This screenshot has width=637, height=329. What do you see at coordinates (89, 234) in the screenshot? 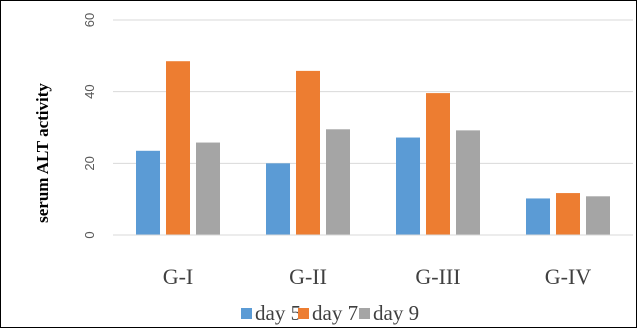
I see `y-tick-label: 0` at bounding box center [89, 234].